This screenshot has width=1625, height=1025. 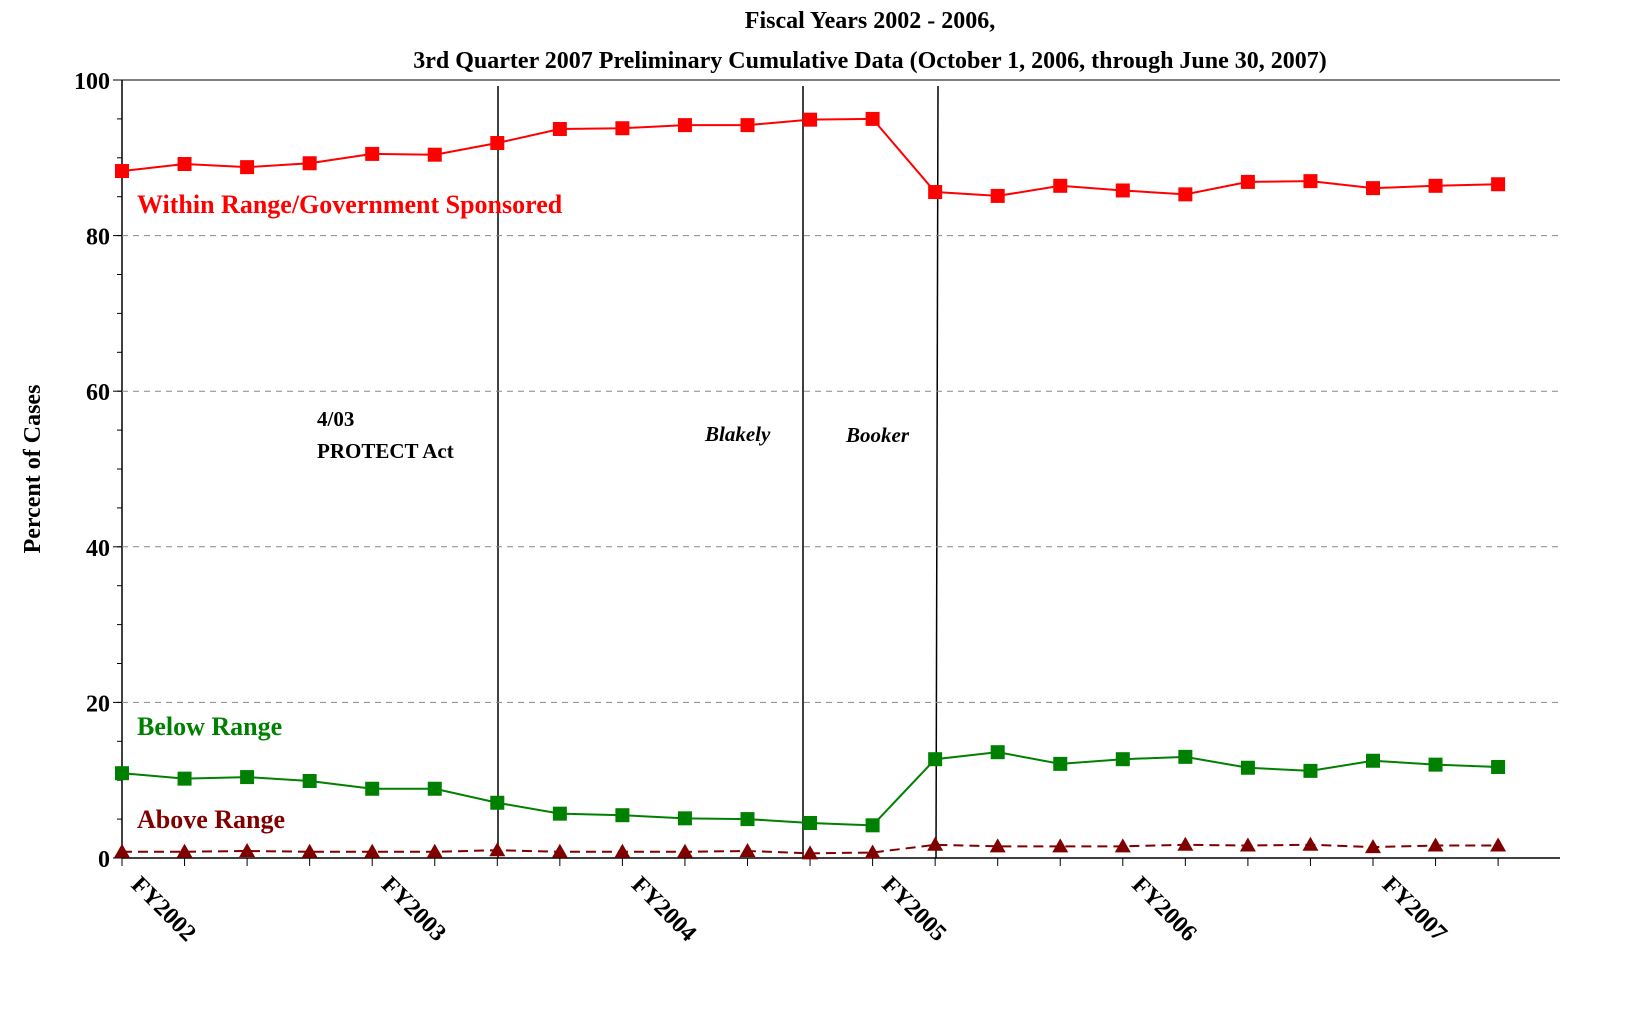 What do you see at coordinates (737, 434) in the screenshot?
I see `annotation: Blakely` at bounding box center [737, 434].